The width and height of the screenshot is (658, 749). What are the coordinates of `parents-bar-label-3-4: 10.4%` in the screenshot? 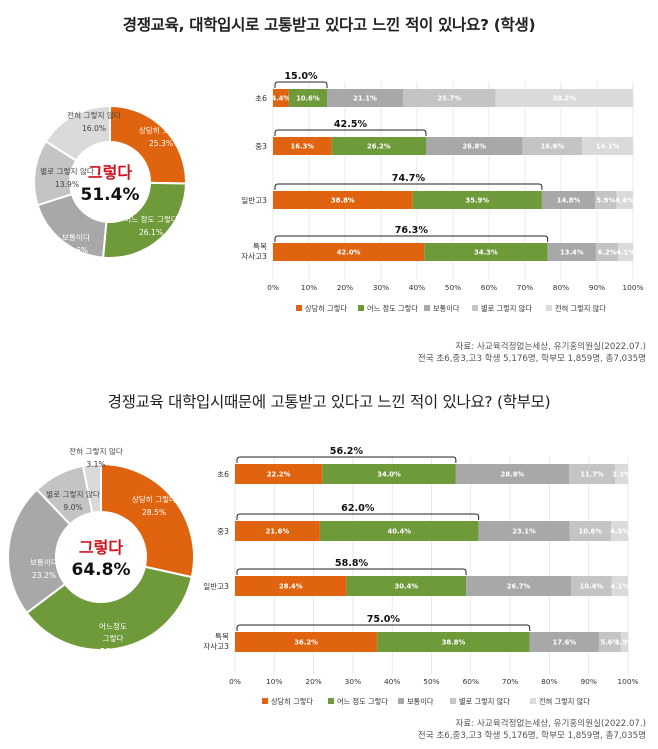 It's located at (592, 587).